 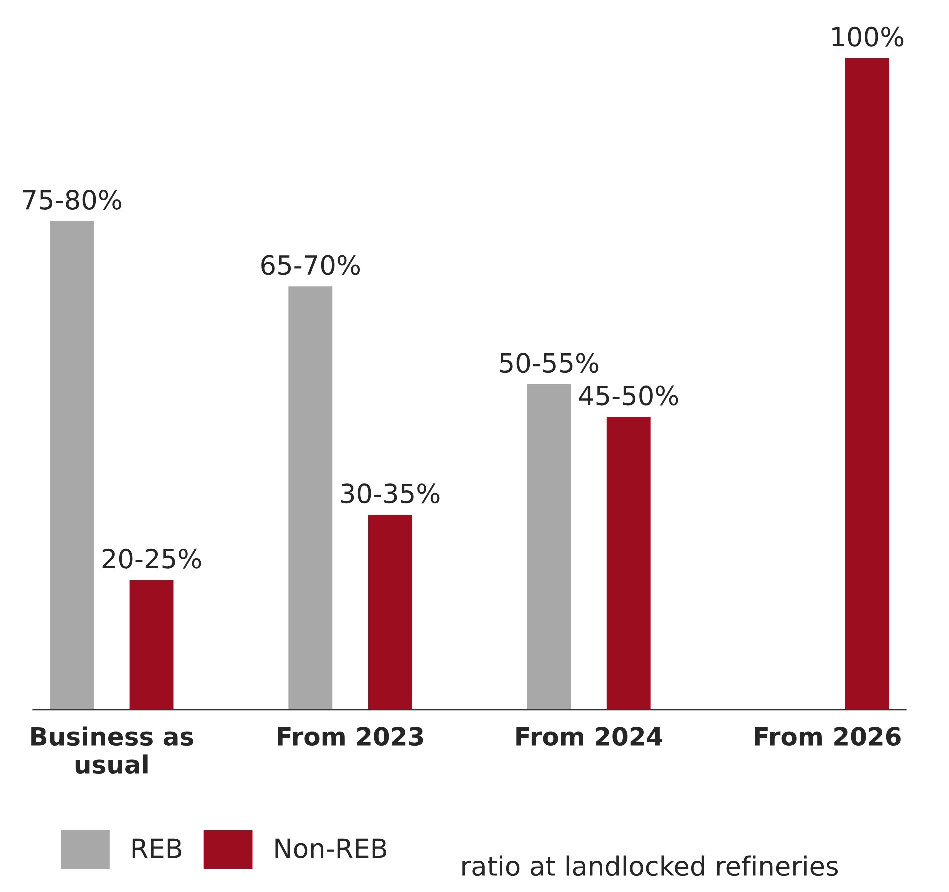 What do you see at coordinates (157, 848) in the screenshot?
I see `legend-label: REB` at bounding box center [157, 848].